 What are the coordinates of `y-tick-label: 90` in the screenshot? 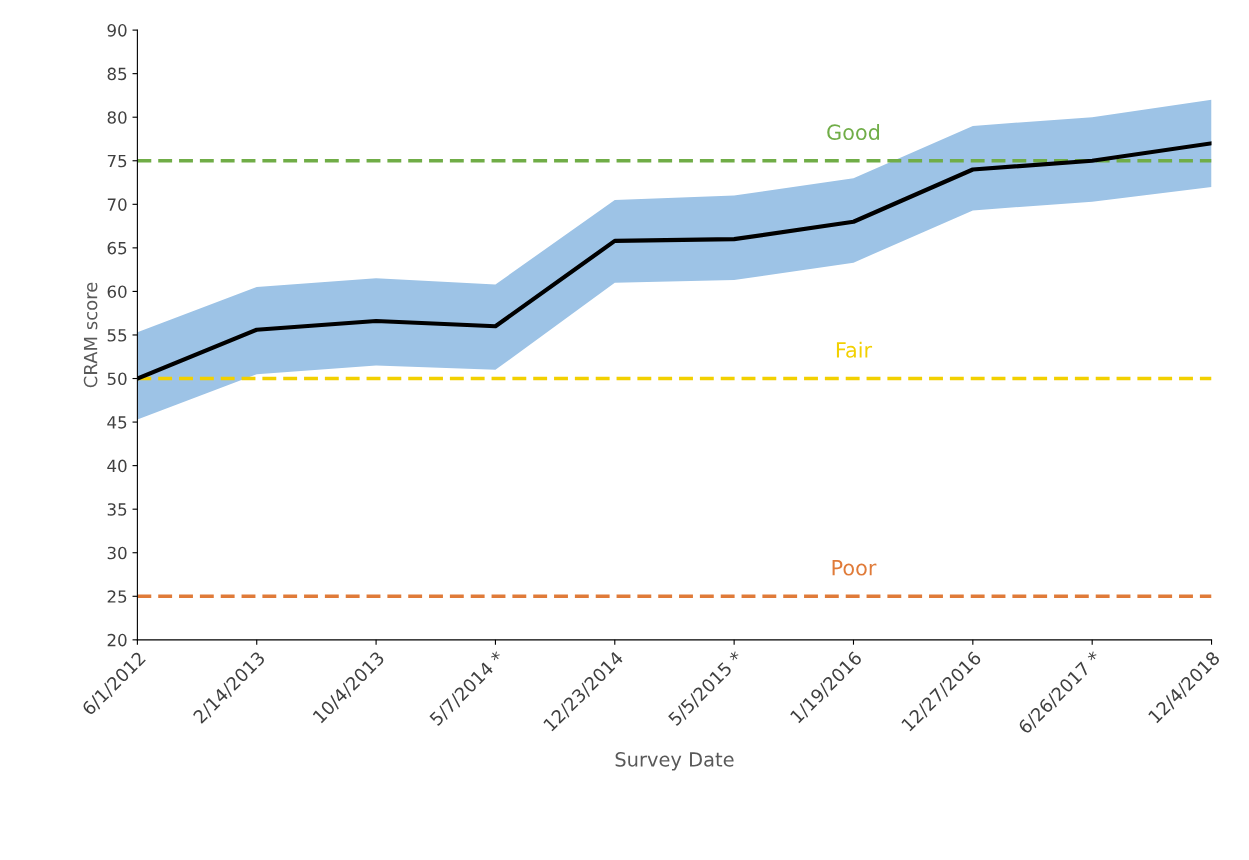 It's located at (117, 30).